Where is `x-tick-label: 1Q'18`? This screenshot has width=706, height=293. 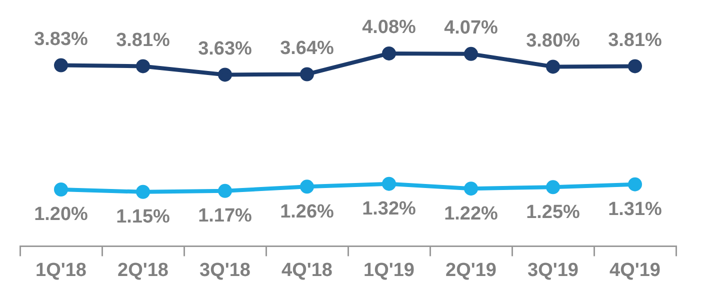
x-tick-label: 1Q'18 is located at coordinates (61, 270).